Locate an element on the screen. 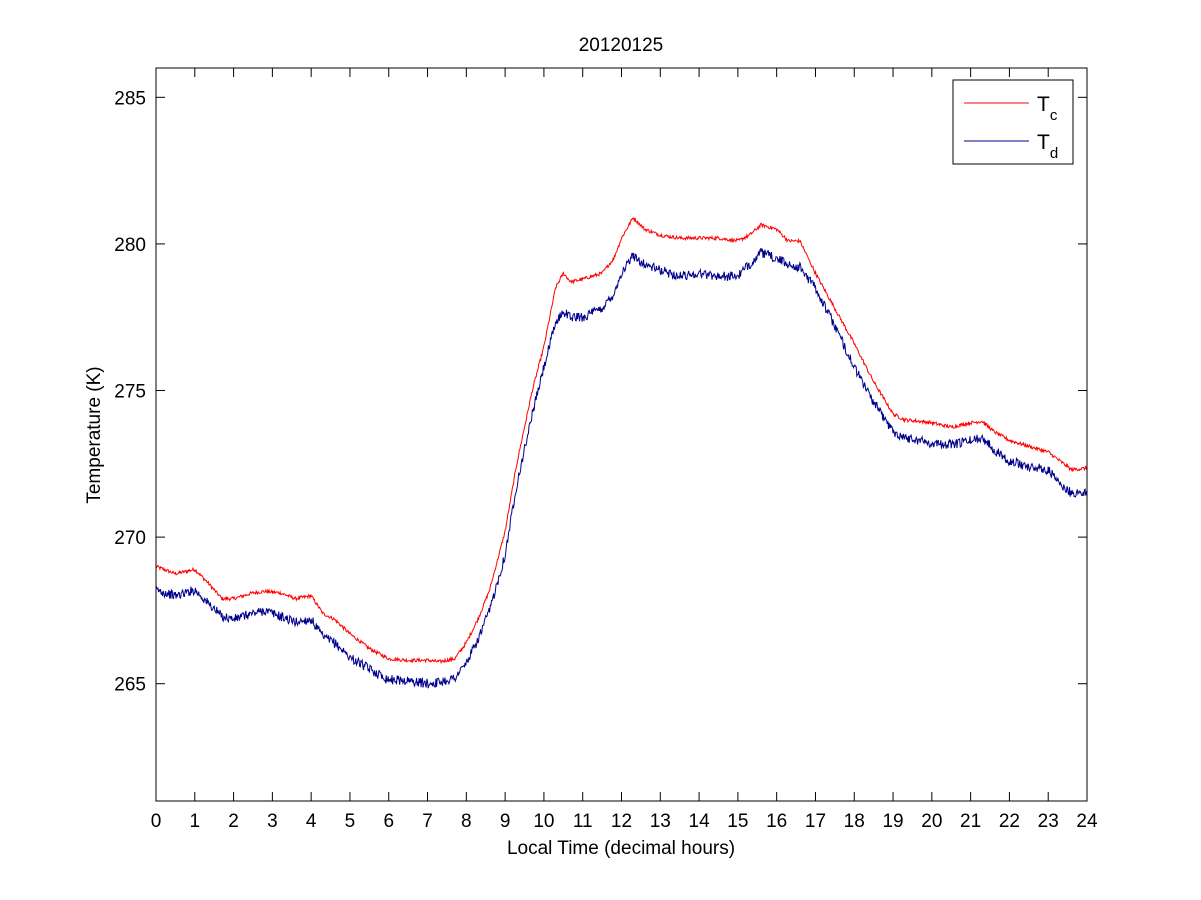 Image resolution: width=1201 pixels, height=900 pixels. x-tick-label: 14 is located at coordinates (700, 821).